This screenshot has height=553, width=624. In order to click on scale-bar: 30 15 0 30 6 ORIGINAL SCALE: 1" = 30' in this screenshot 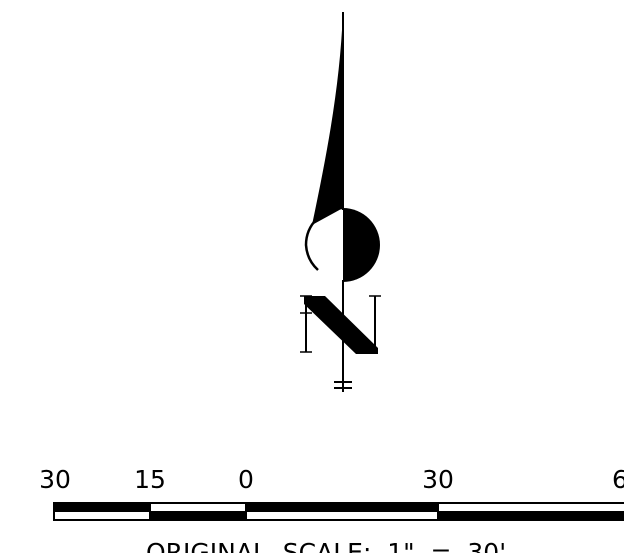, I will do `click(331, 509)`.